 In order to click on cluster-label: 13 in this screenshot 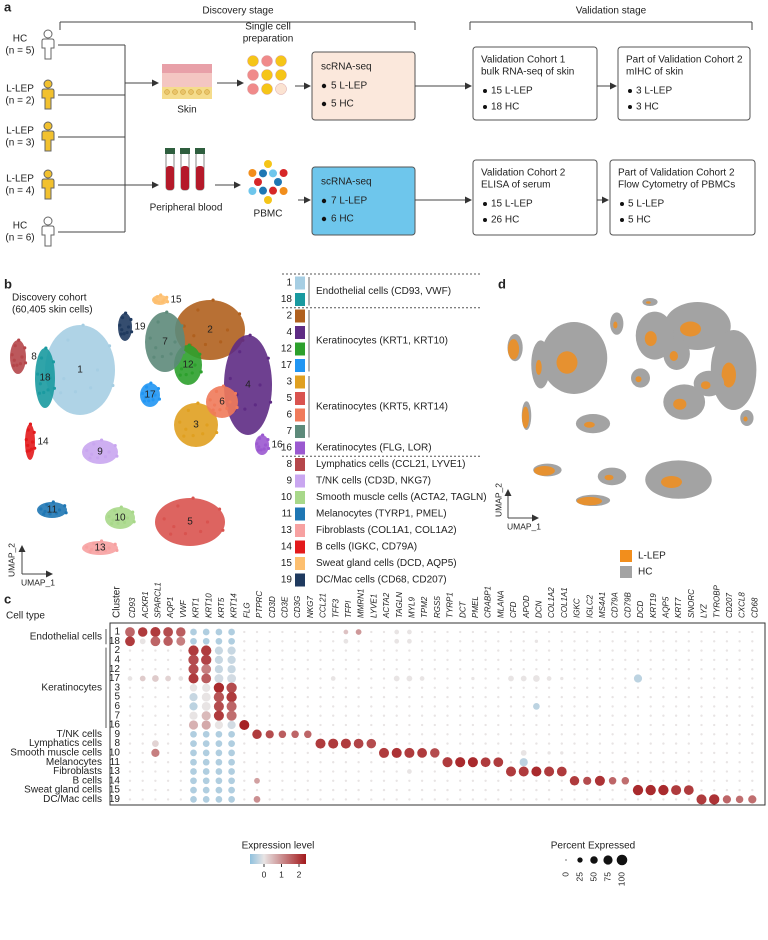, I will do `click(115, 771)`.